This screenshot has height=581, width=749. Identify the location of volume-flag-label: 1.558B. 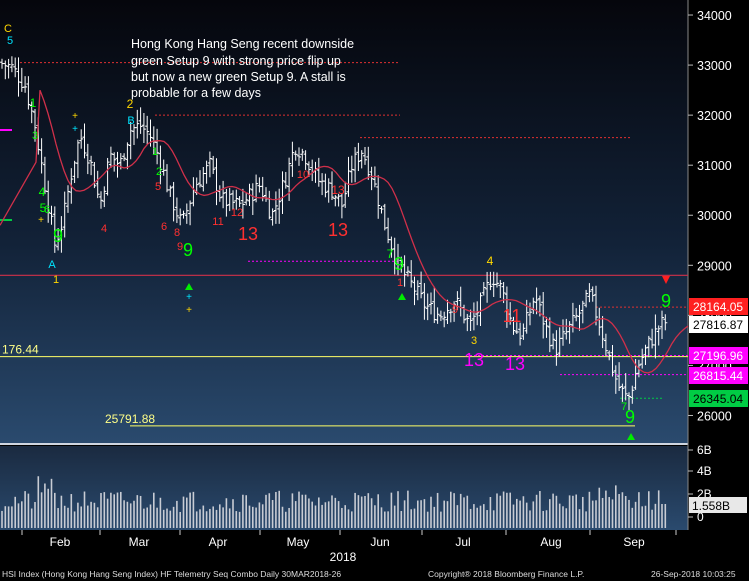
(711, 506).